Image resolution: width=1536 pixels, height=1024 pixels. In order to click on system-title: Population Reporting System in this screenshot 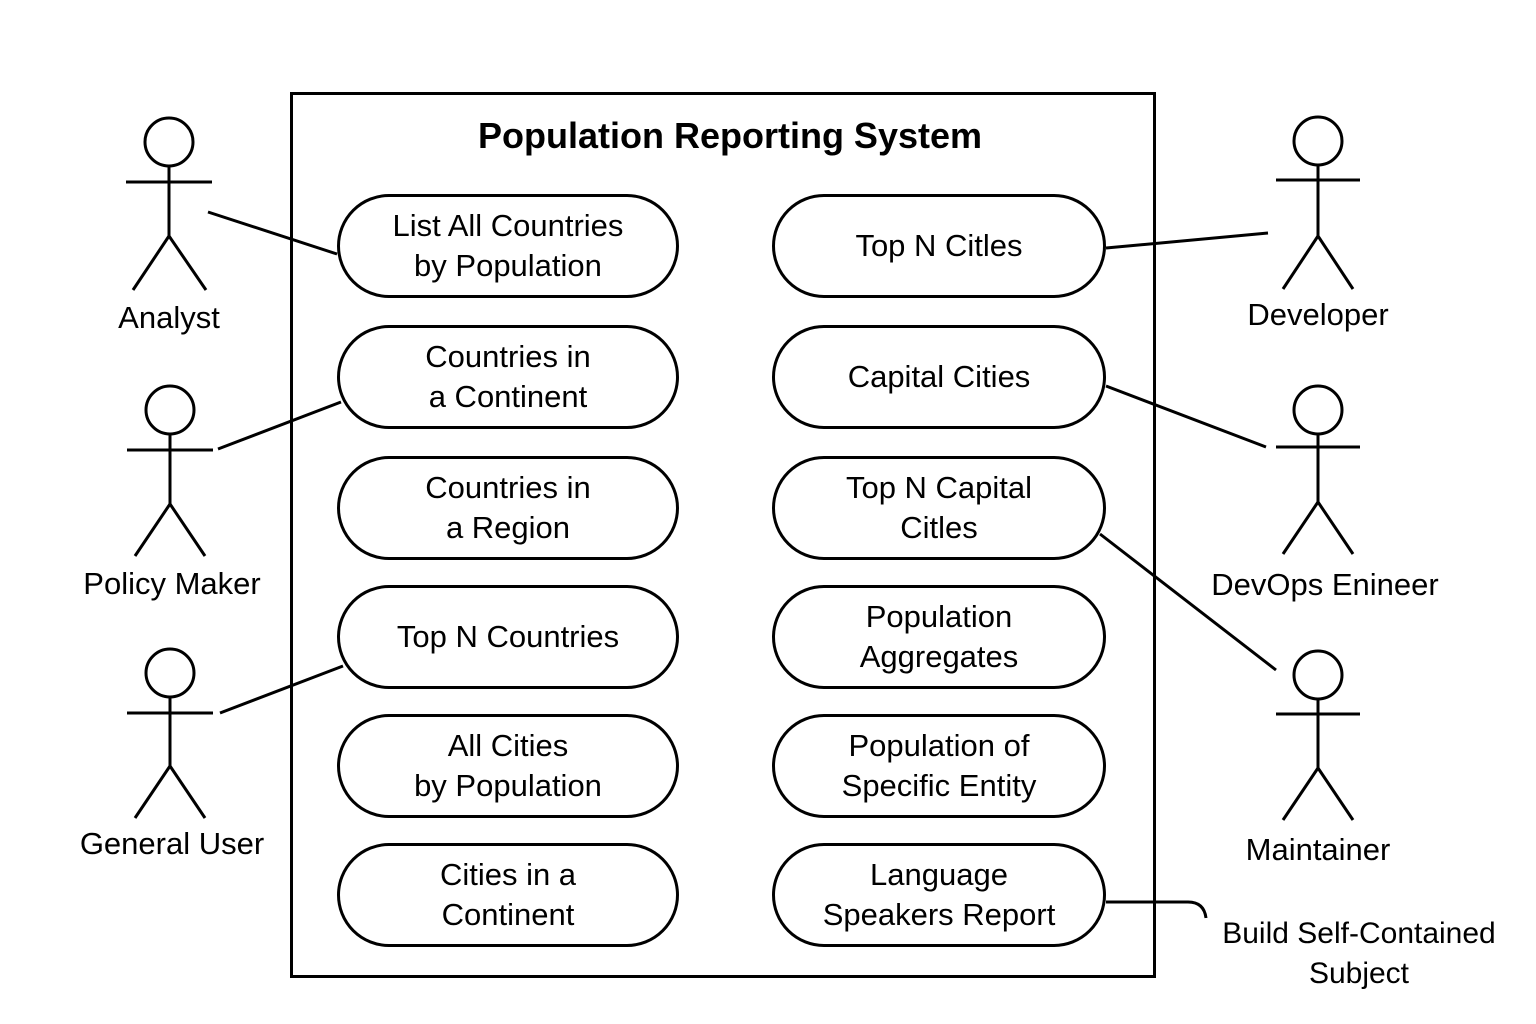, I will do `click(730, 135)`.